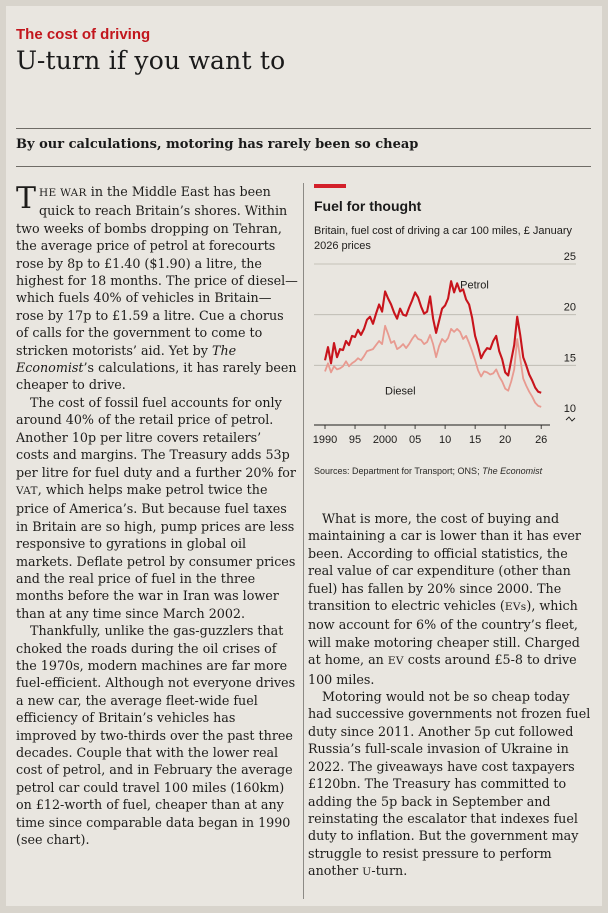 This screenshot has width=608, height=913. Describe the element at coordinates (367, 872) in the screenshot. I see `u-small-cap: U` at that location.